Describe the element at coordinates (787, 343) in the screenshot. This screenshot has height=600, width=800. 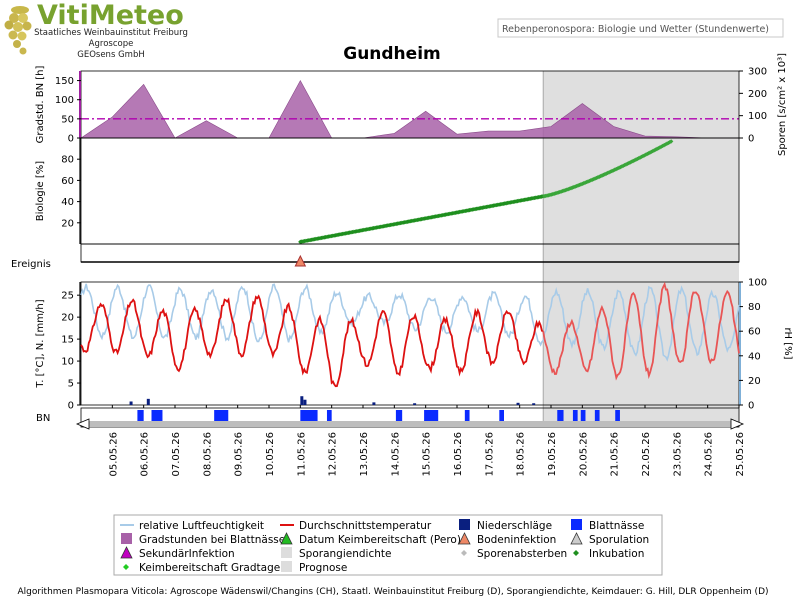
I see `ylabel-humidity: rH [%]` at that location.